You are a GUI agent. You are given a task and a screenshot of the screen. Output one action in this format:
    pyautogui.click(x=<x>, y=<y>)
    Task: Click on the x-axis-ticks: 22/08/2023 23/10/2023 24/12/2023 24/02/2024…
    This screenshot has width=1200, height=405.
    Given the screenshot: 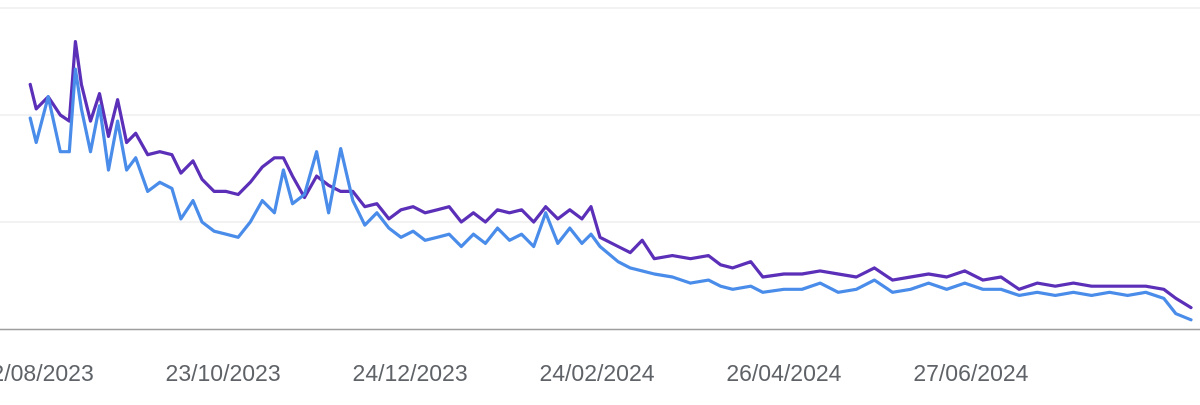 What is the action you would take?
    pyautogui.click(x=514, y=373)
    